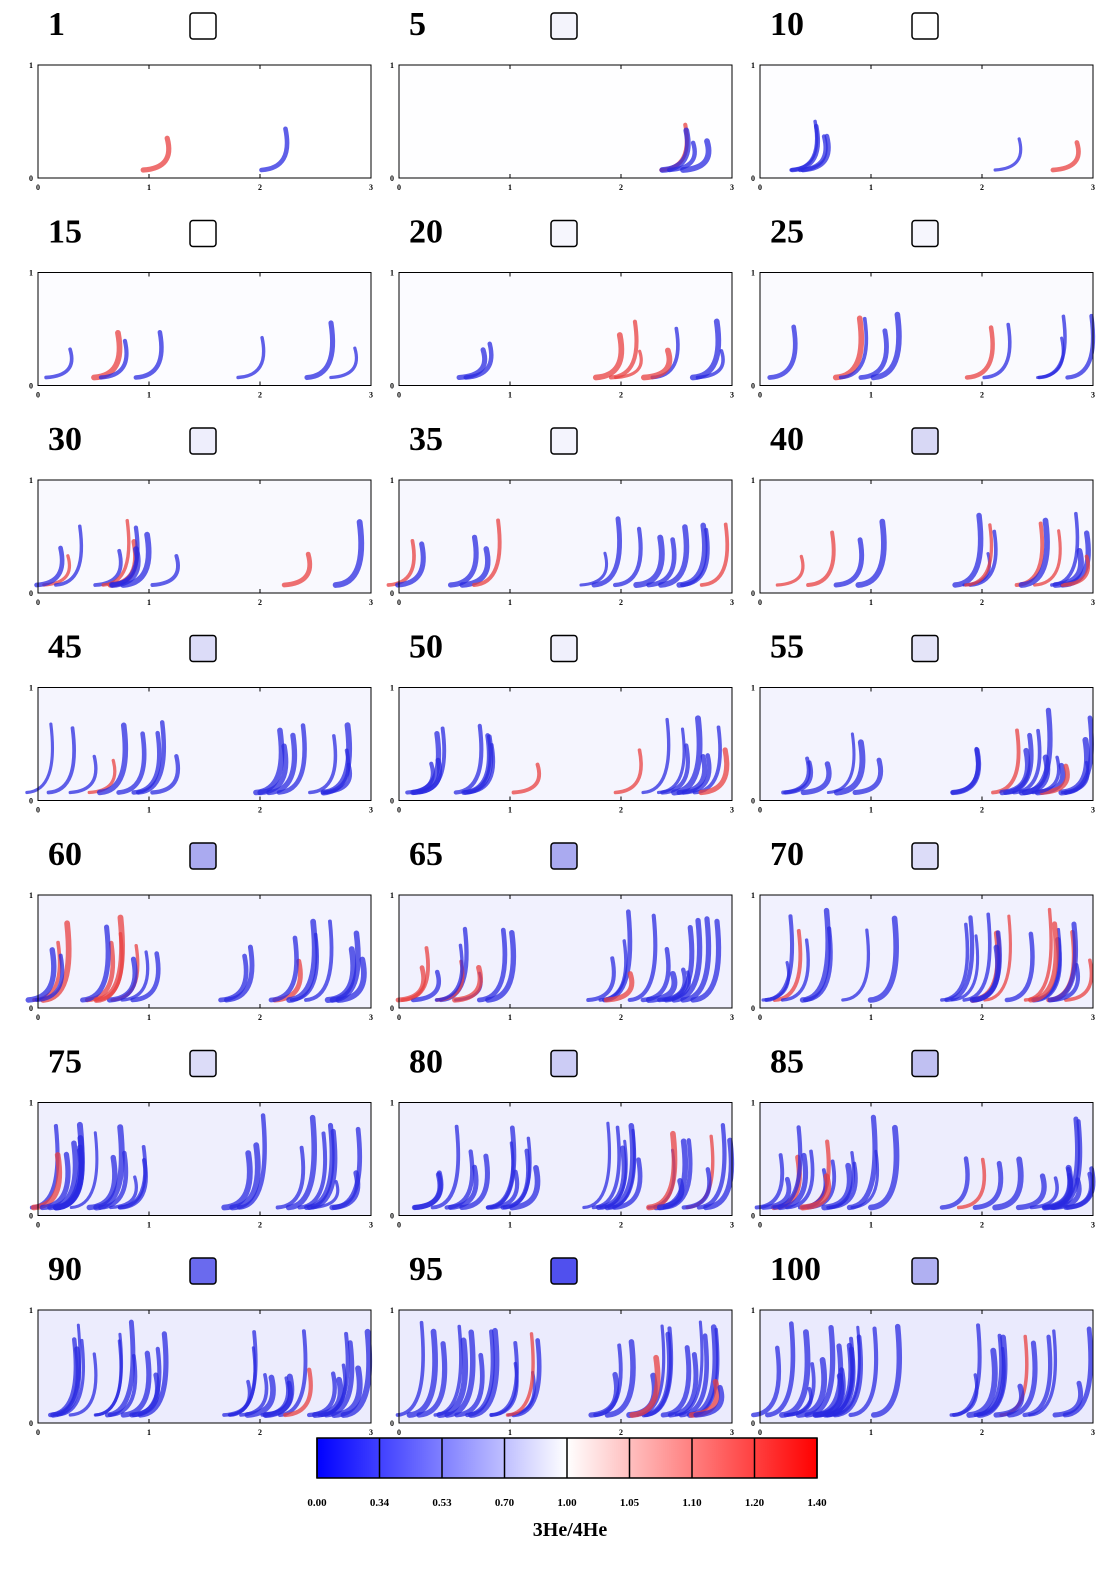  I want to click on colorbar-tick-label: 0.00, so click(317, 1503).